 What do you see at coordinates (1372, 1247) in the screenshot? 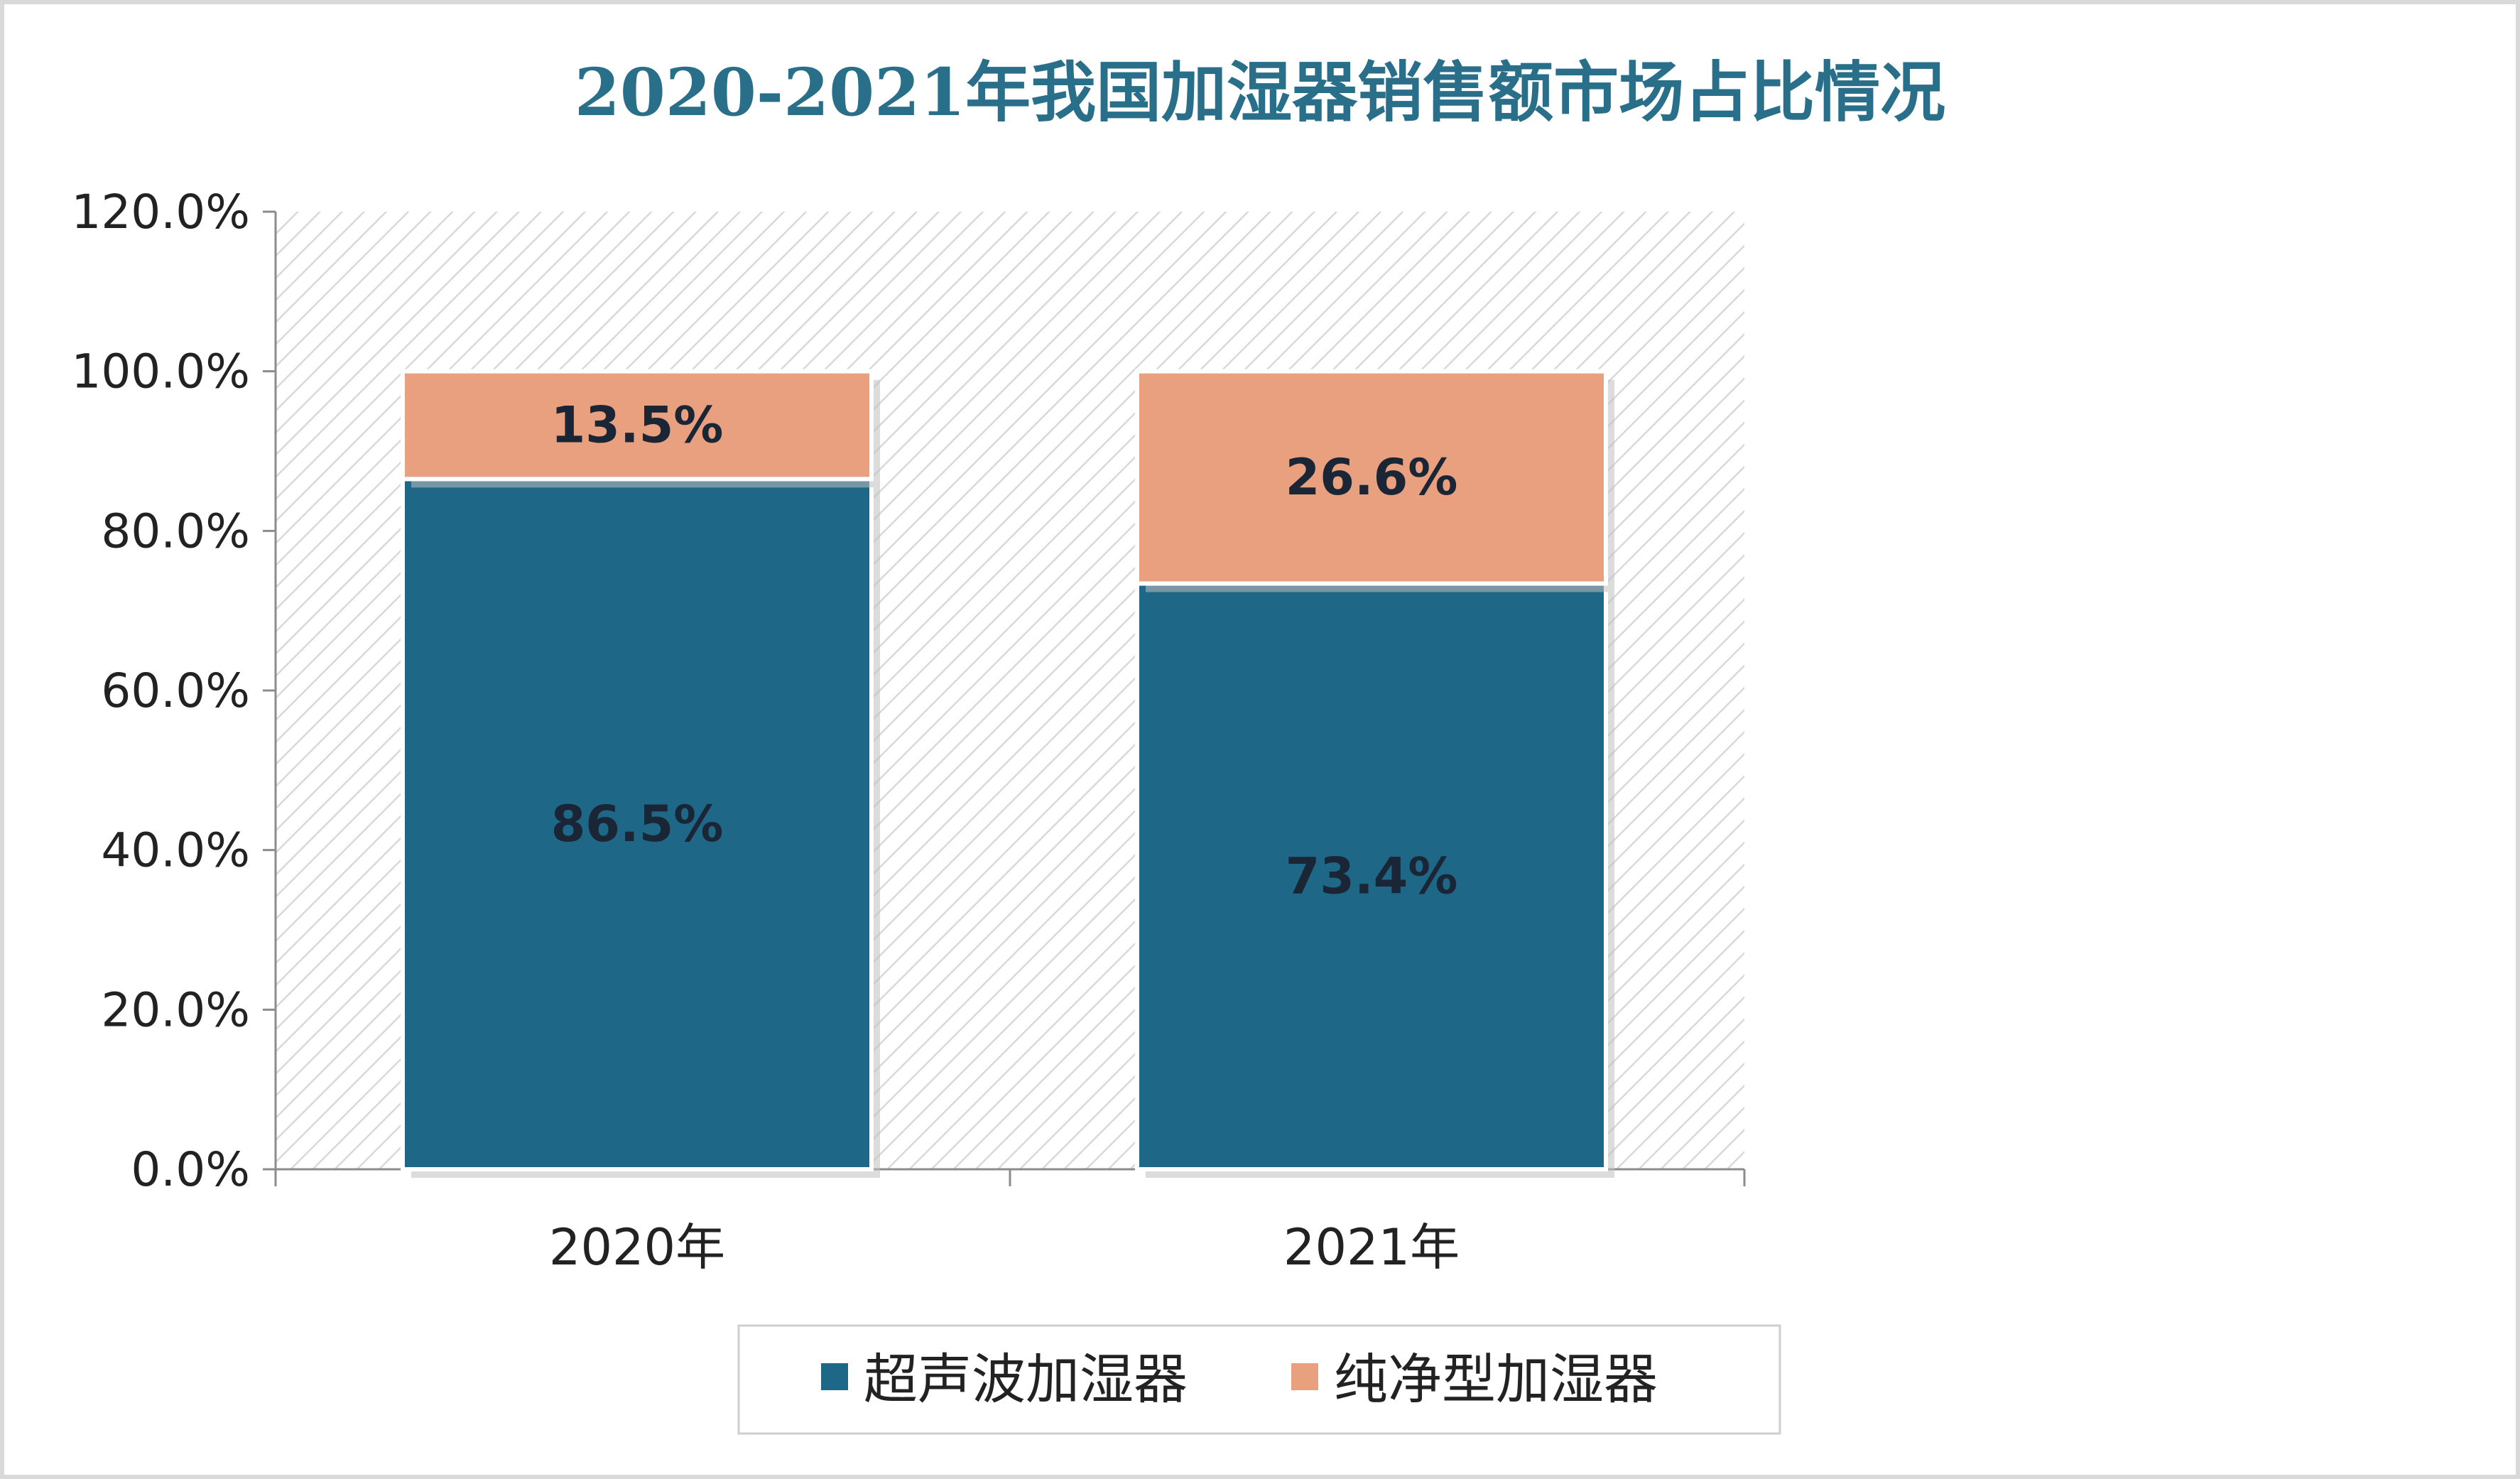
I see `x-category-label: 2021年` at bounding box center [1372, 1247].